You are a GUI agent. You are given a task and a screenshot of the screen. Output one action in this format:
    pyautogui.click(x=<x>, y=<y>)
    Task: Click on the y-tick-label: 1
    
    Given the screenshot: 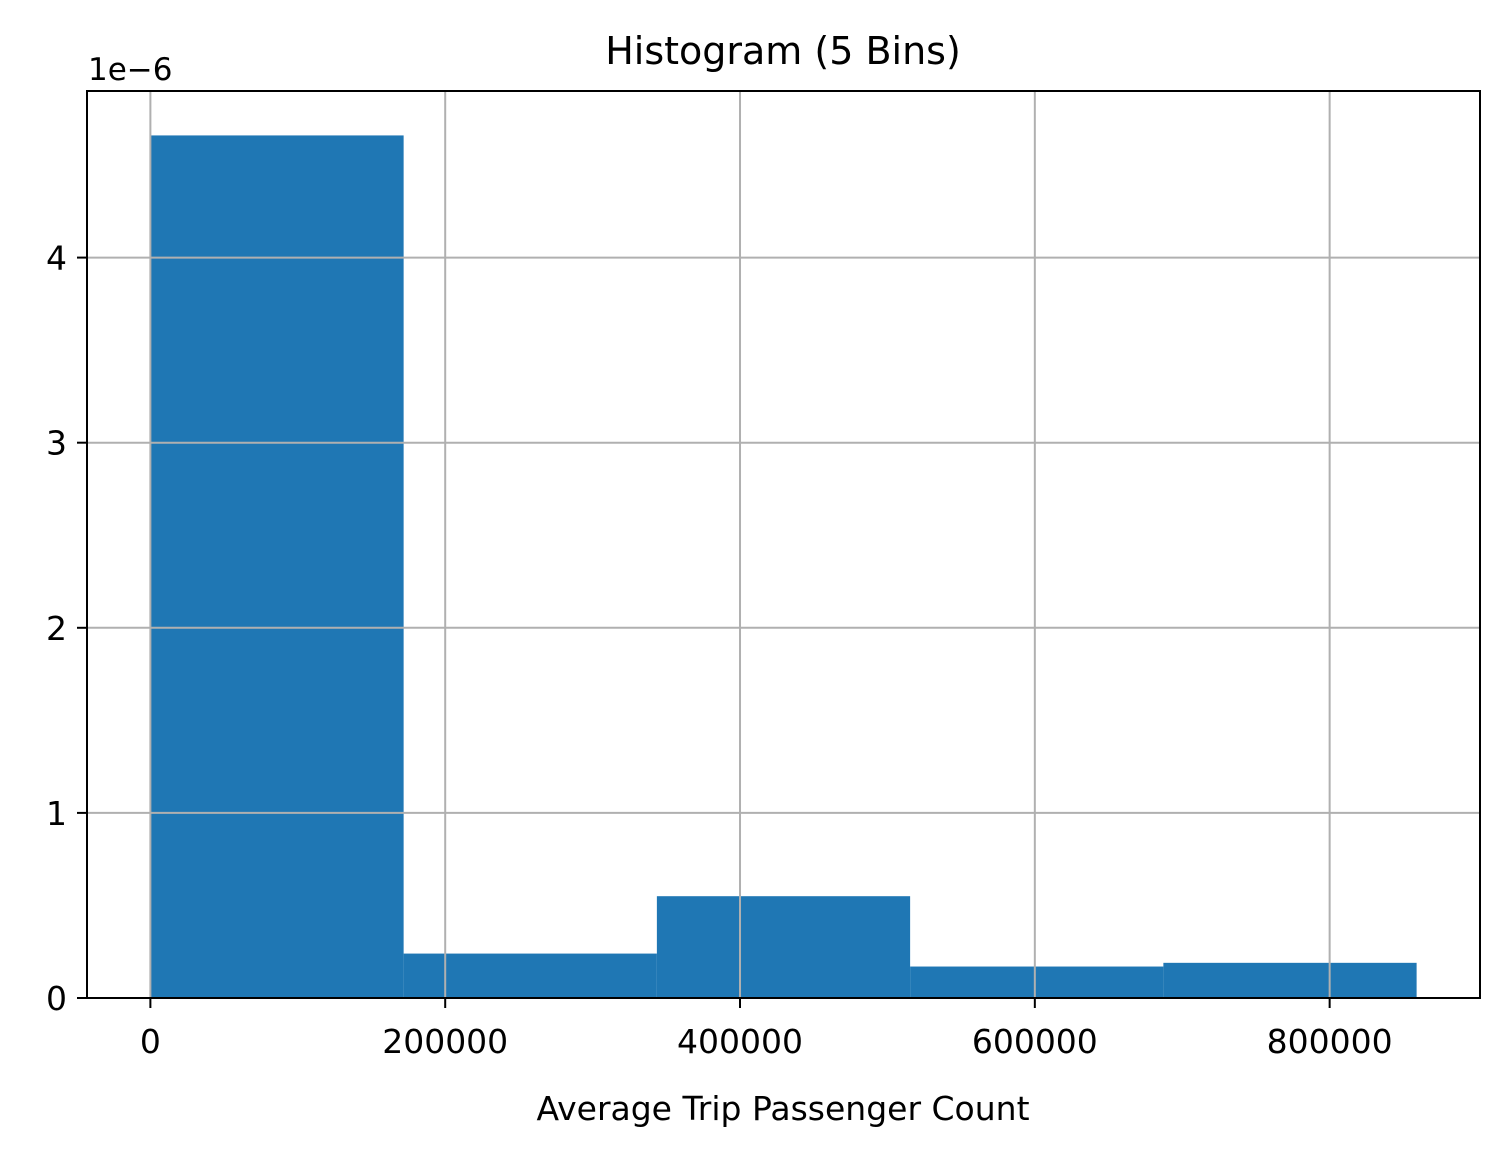 What is the action you would take?
    pyautogui.click(x=56, y=813)
    